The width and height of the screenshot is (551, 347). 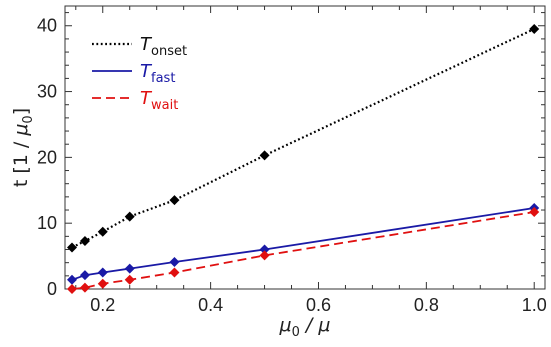 I want to click on y-axis-label: t [1 / μ0], so click(x=23, y=147).